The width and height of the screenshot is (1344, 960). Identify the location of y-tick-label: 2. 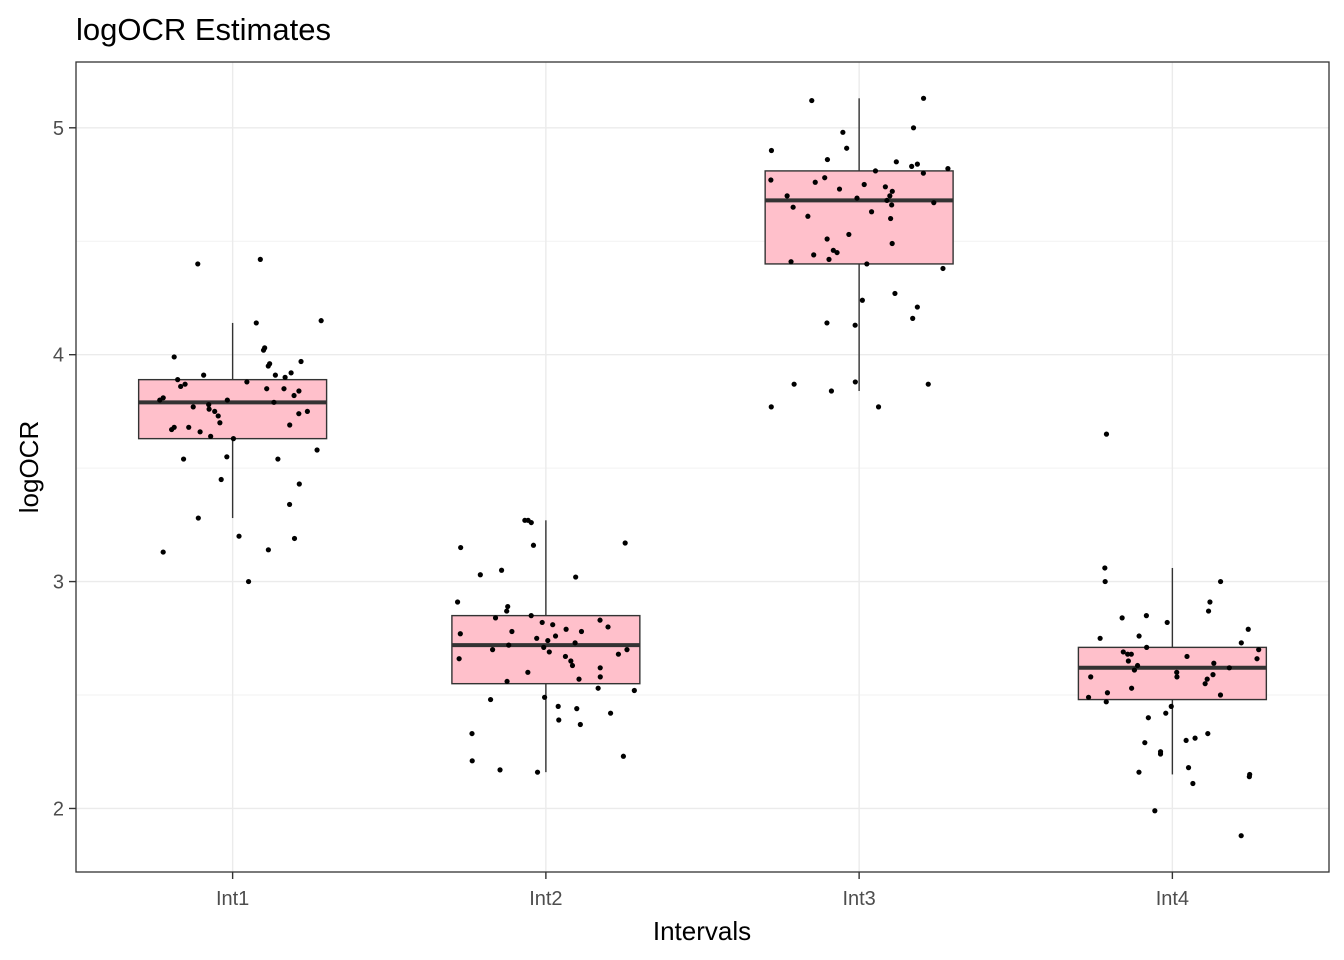
(58, 809).